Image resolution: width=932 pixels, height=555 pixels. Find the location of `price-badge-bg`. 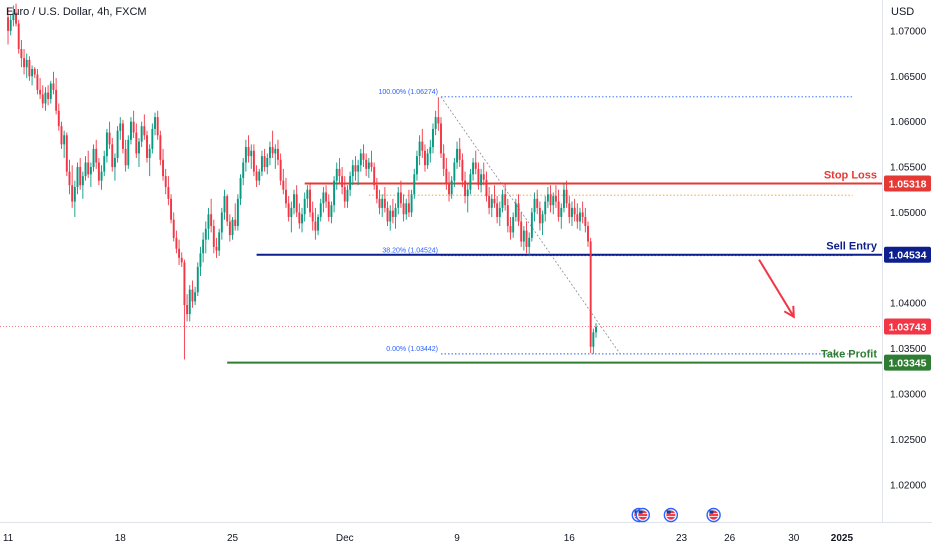

price-badge-bg is located at coordinates (907, 326).